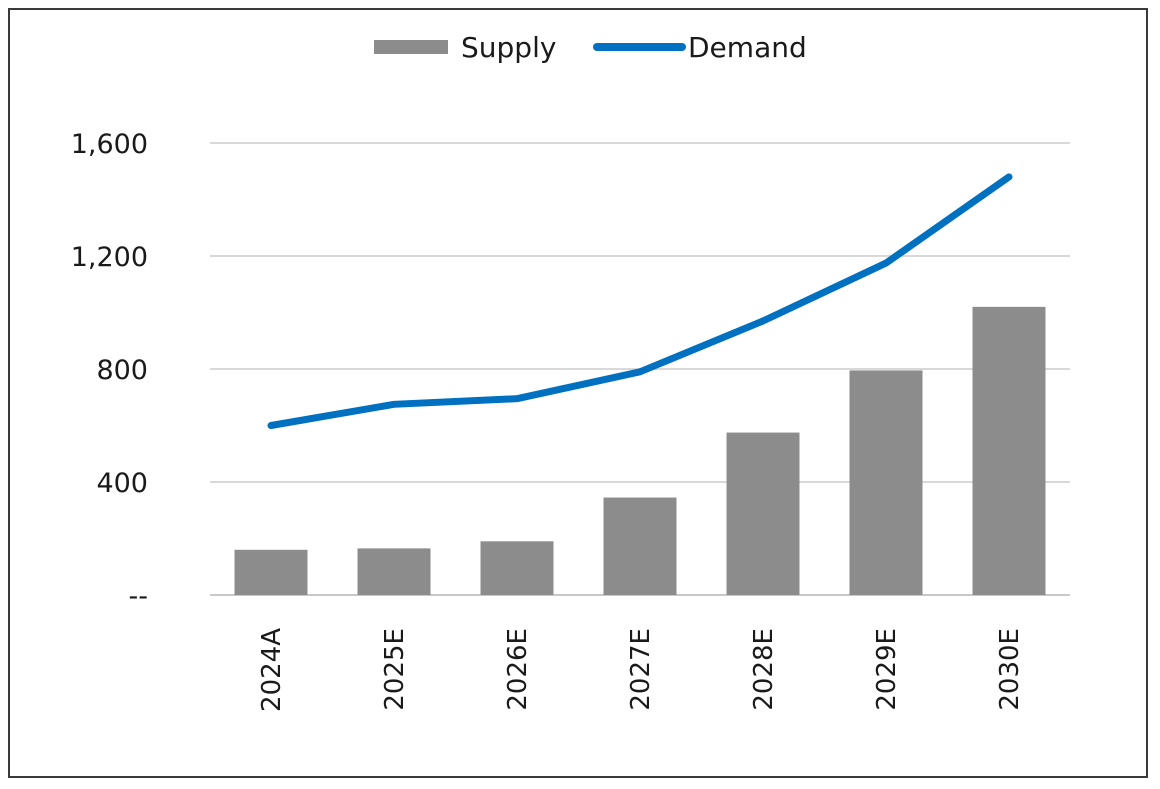  Describe the element at coordinates (1010, 669) in the screenshot. I see `x-tick-label: 2030E` at that location.